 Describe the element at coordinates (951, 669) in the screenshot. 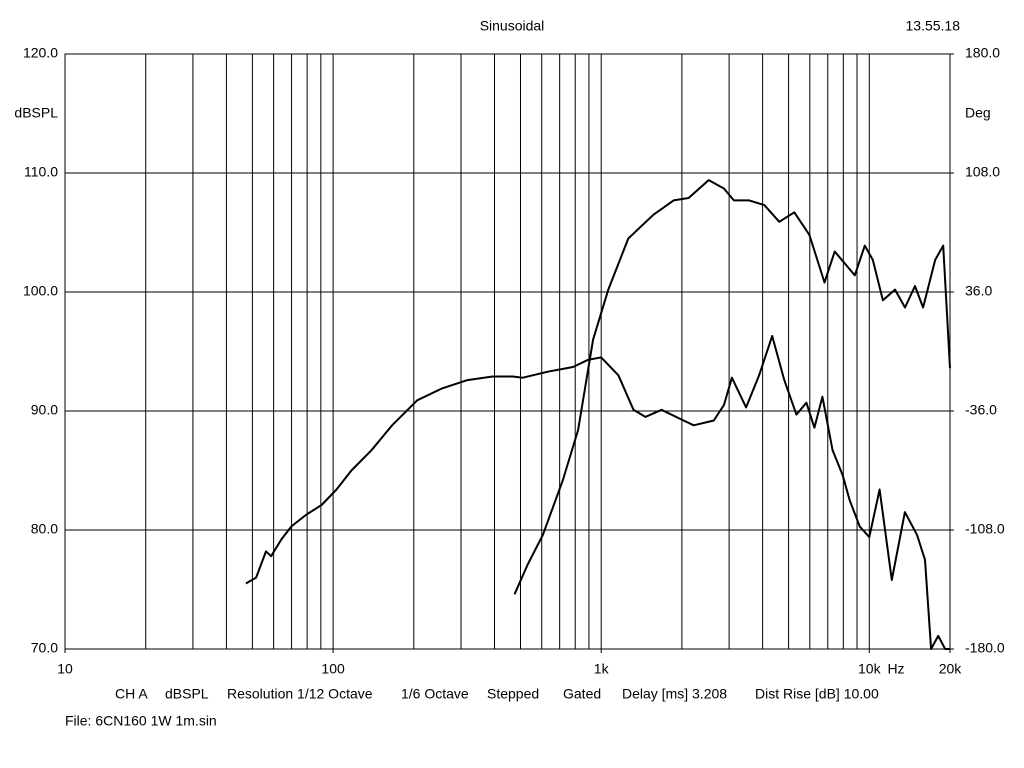

I see `x-tick-label: 20k` at that location.